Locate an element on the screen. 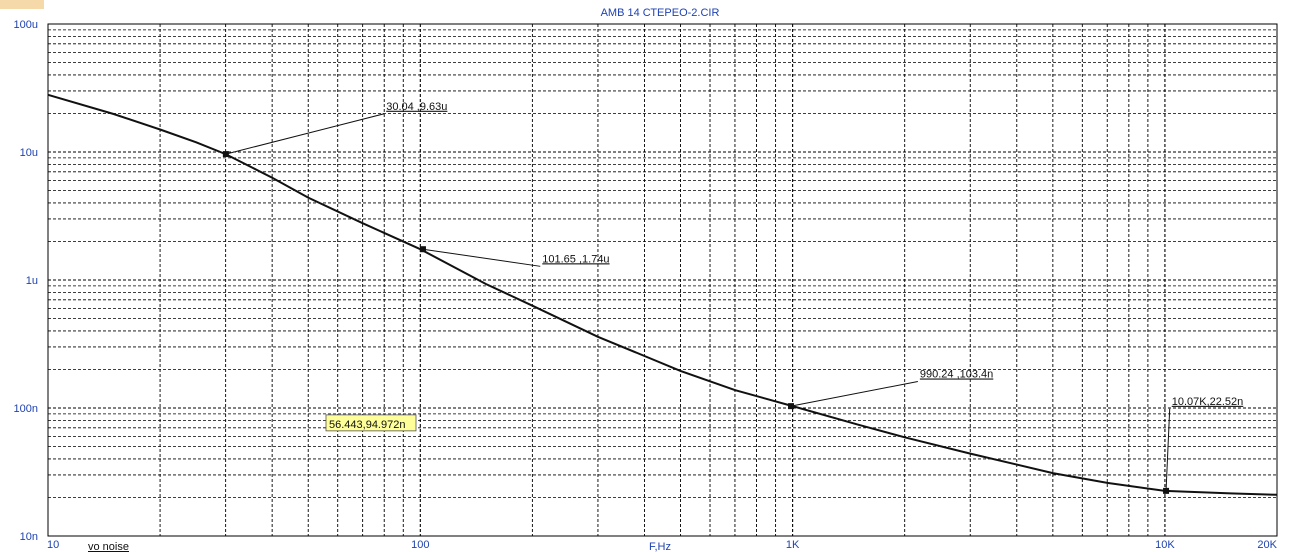  chart-title: AMB 14 СТЕРЕО-2.CIR is located at coordinates (660, 13).